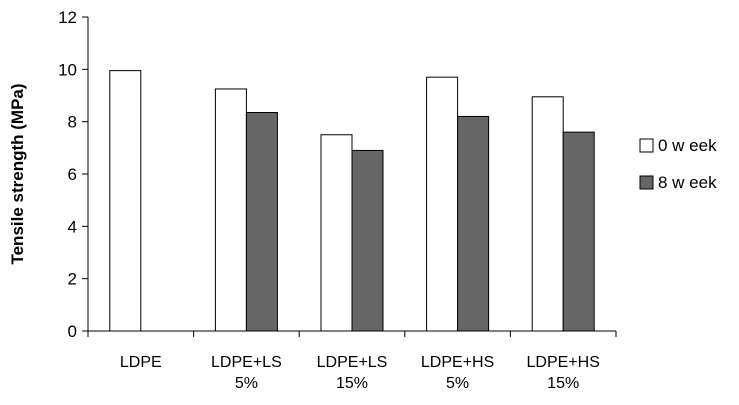  What do you see at coordinates (687, 145) in the screenshot?
I see `legend-label-week0: 0 w eek` at bounding box center [687, 145].